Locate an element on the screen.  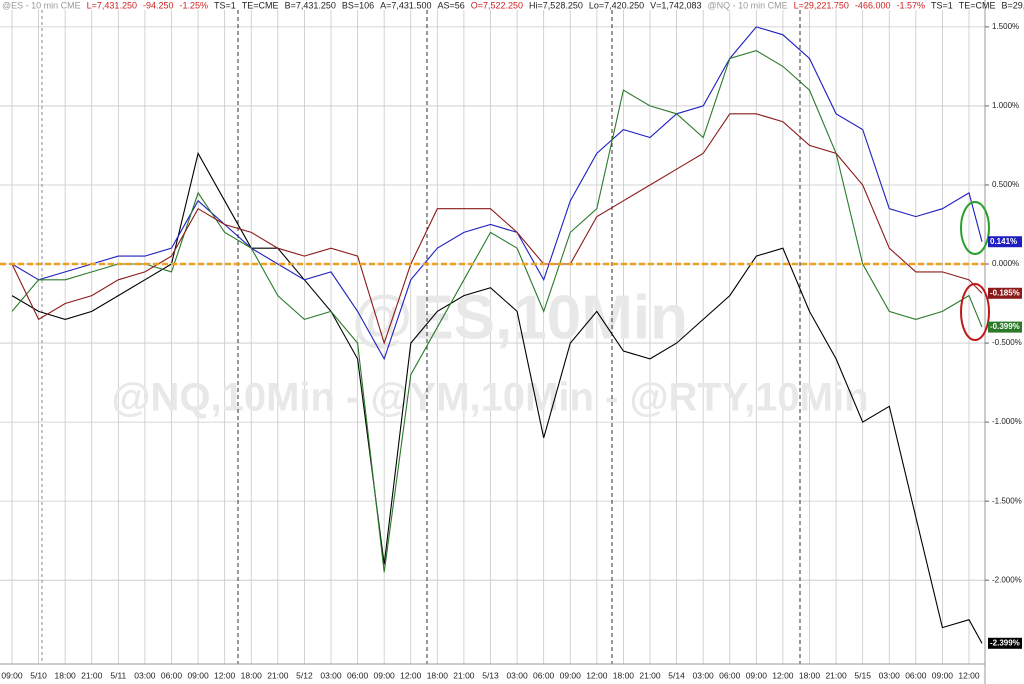
y-tick-label: -2.000% is located at coordinates (1007, 579).